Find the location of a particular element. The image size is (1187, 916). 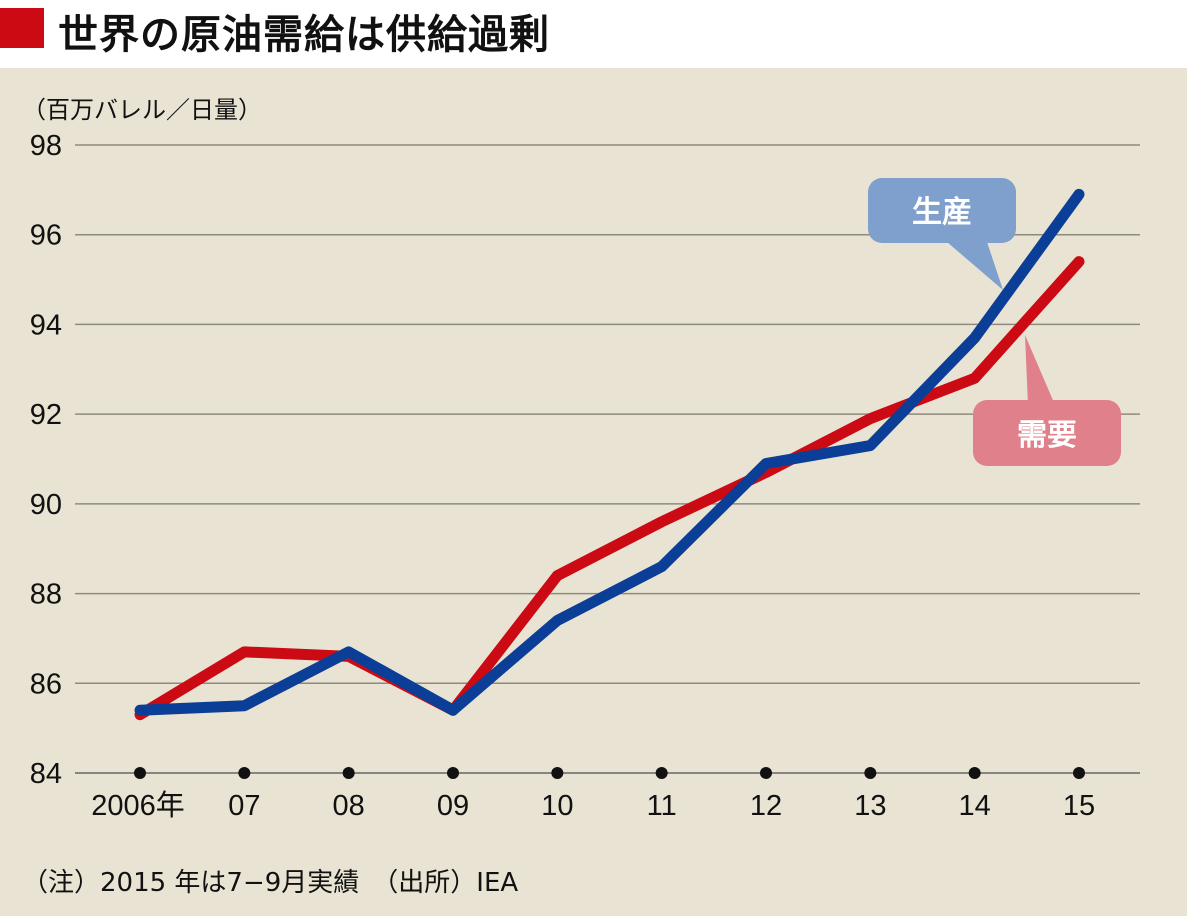

callout-supply-label: 生産 is located at coordinates (942, 212).